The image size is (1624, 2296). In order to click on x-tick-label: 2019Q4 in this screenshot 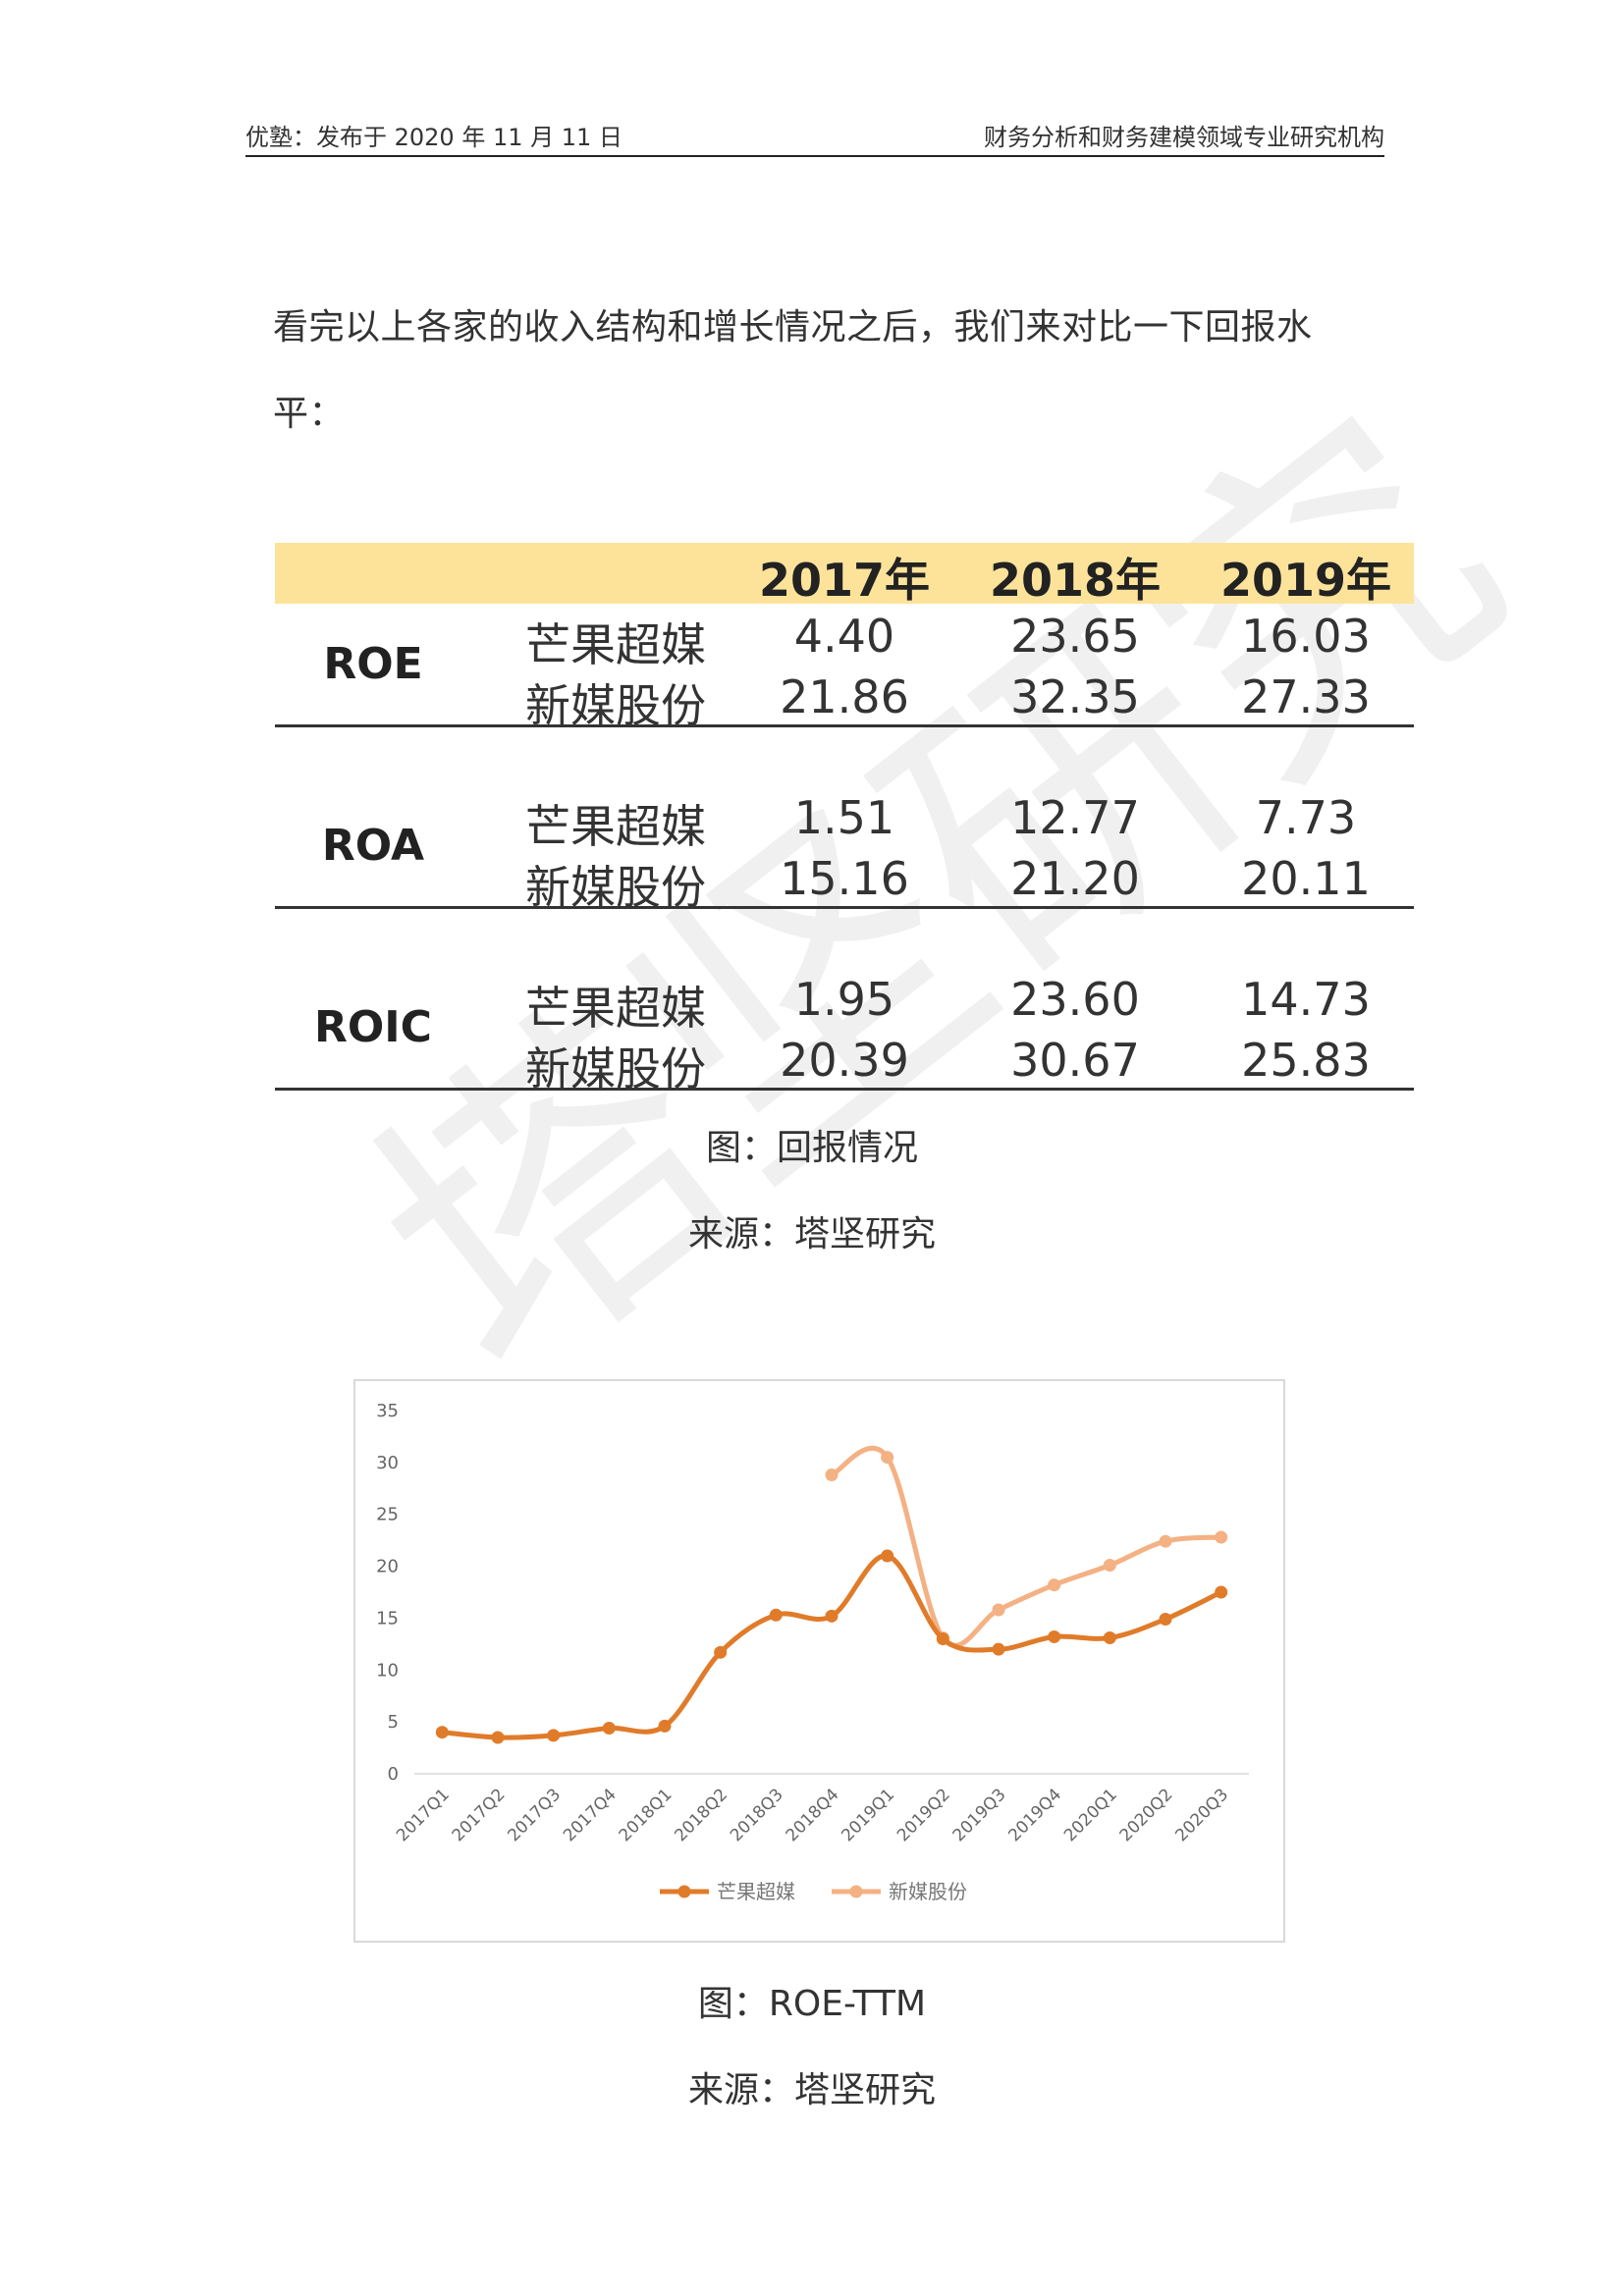, I will do `click(1034, 1815)`.